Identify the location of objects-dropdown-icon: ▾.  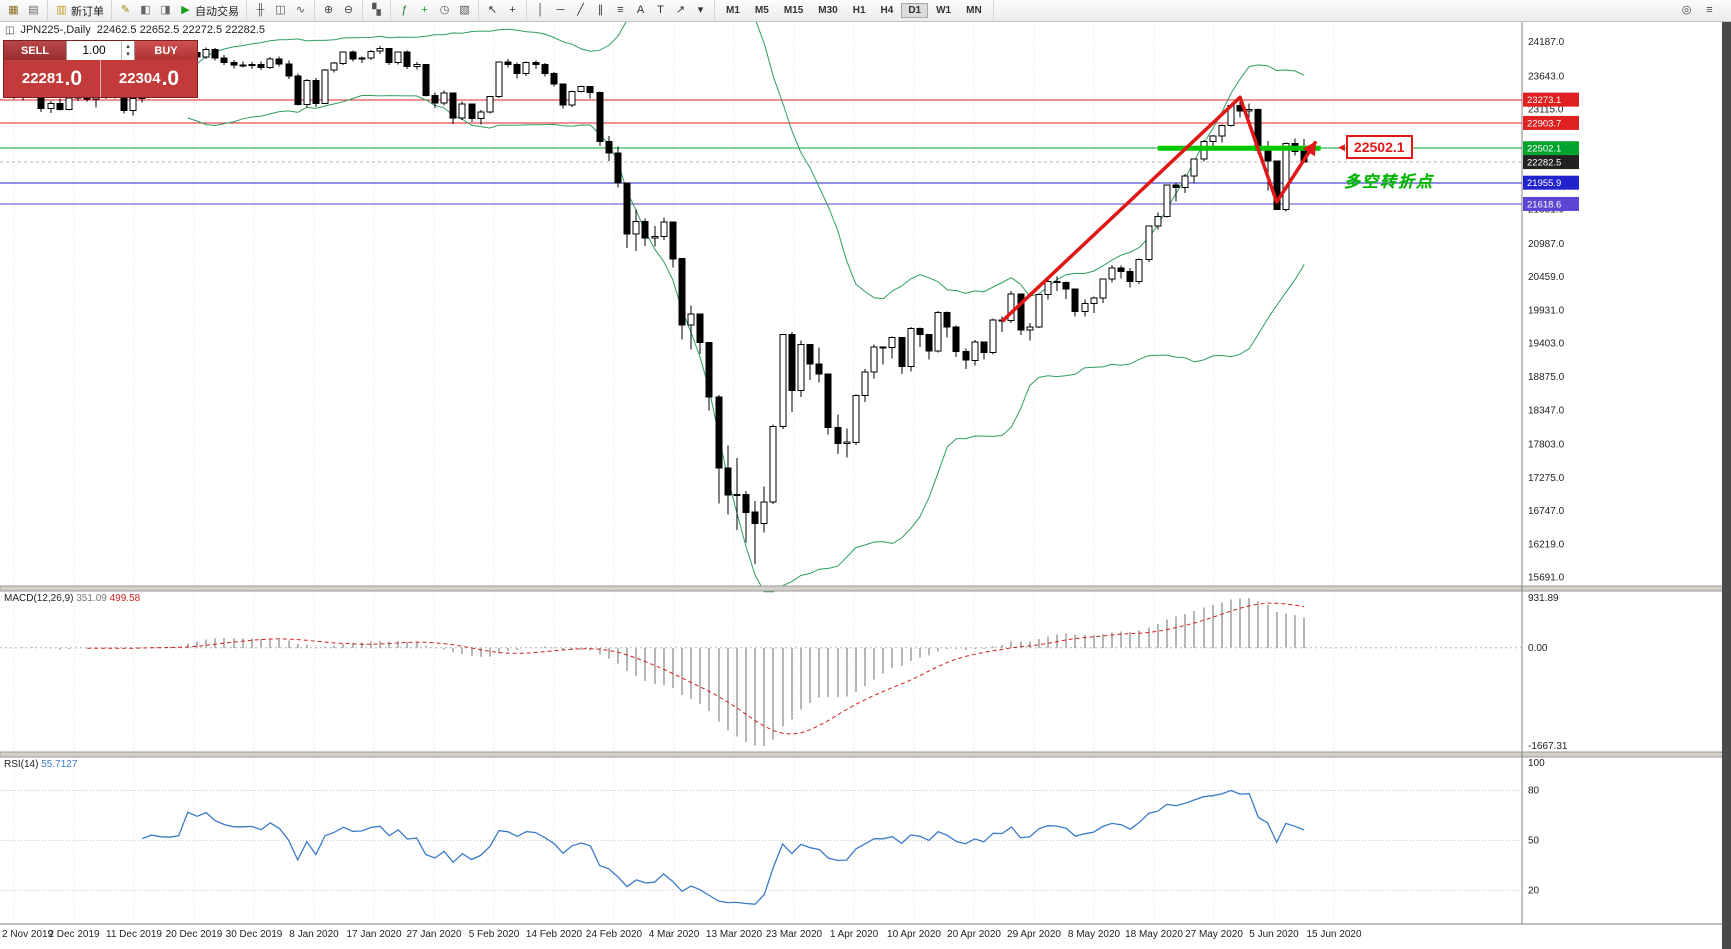
(700, 10).